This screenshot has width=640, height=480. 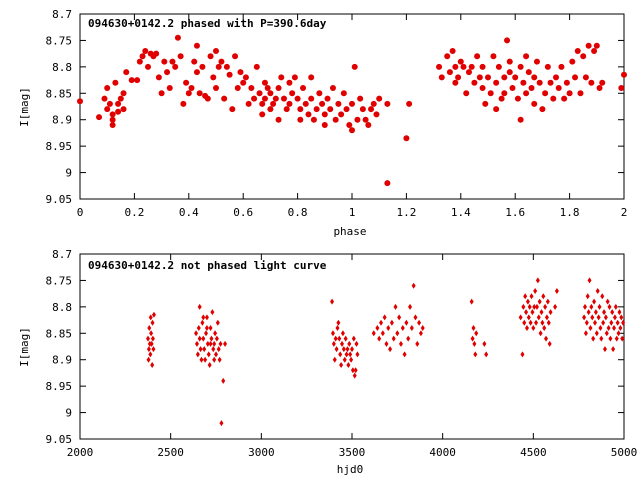 I want to click on y-tick-label: 8.9, so click(x=62, y=120).